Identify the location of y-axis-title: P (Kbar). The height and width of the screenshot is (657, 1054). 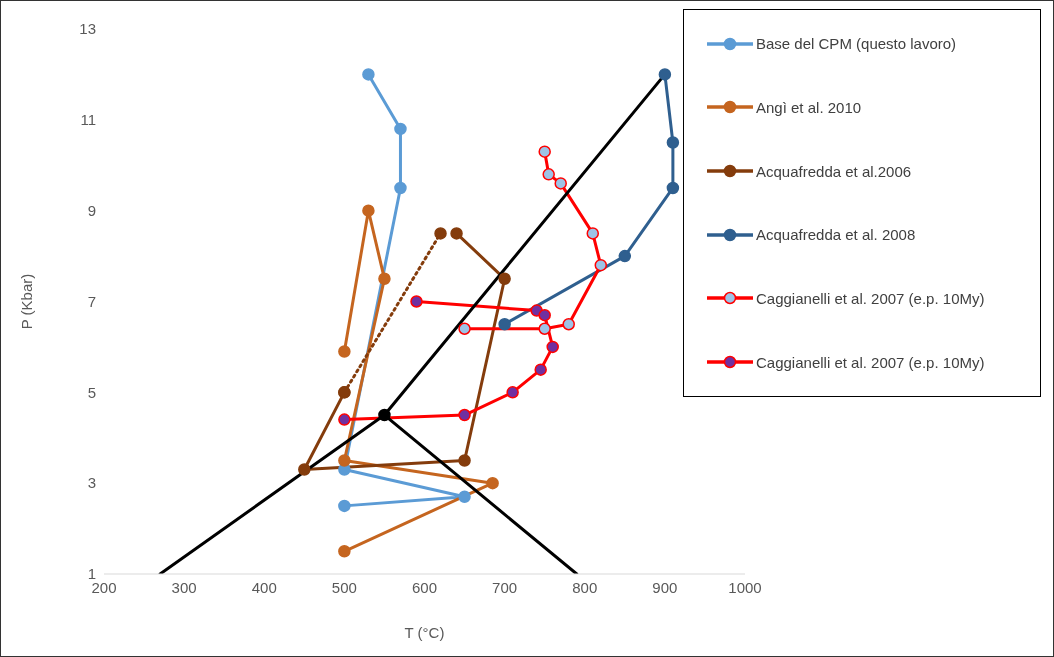
(27, 301).